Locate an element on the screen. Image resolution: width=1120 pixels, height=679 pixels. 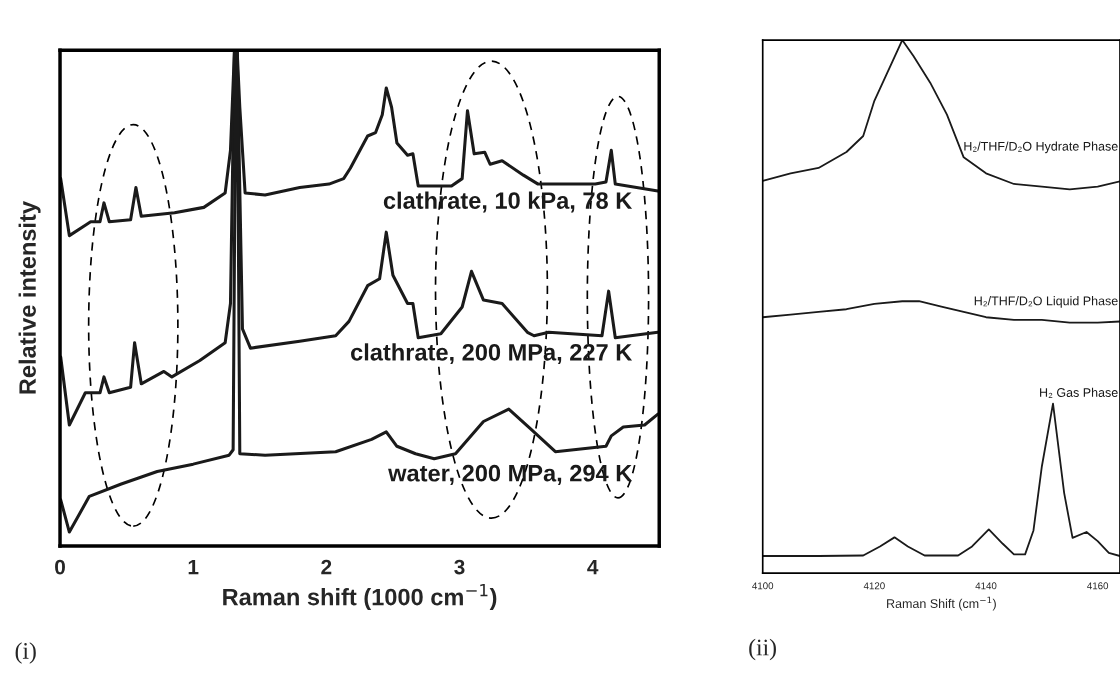
series-label: H₂/THF/D₂O Liquid Phase is located at coordinates (1046, 302).